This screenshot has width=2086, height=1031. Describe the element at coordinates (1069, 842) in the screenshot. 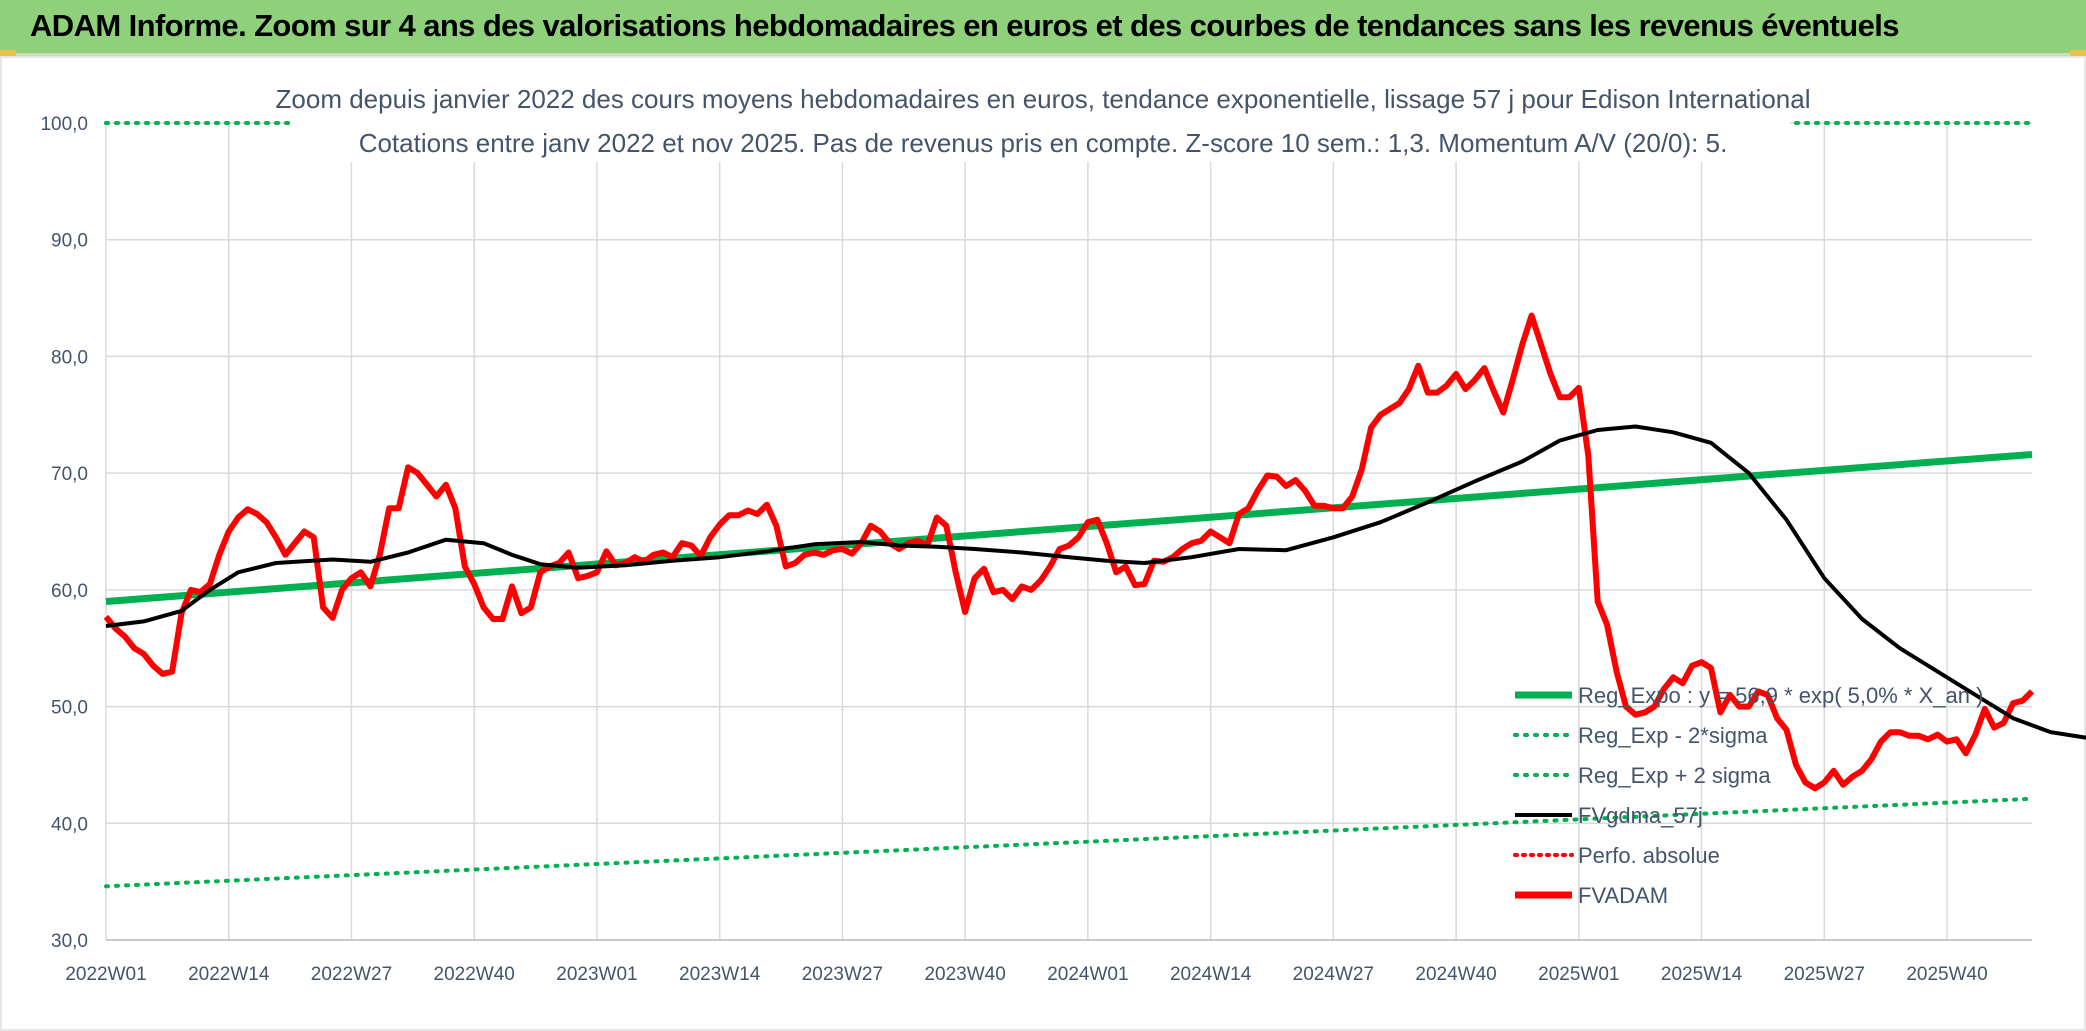

I see `series-reg-exp-minus-2sigma` at that location.